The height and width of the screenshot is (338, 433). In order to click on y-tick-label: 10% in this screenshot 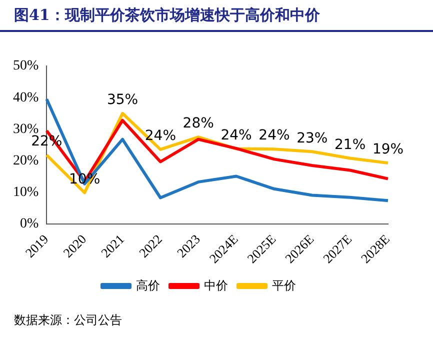, I will do `click(25, 192)`.